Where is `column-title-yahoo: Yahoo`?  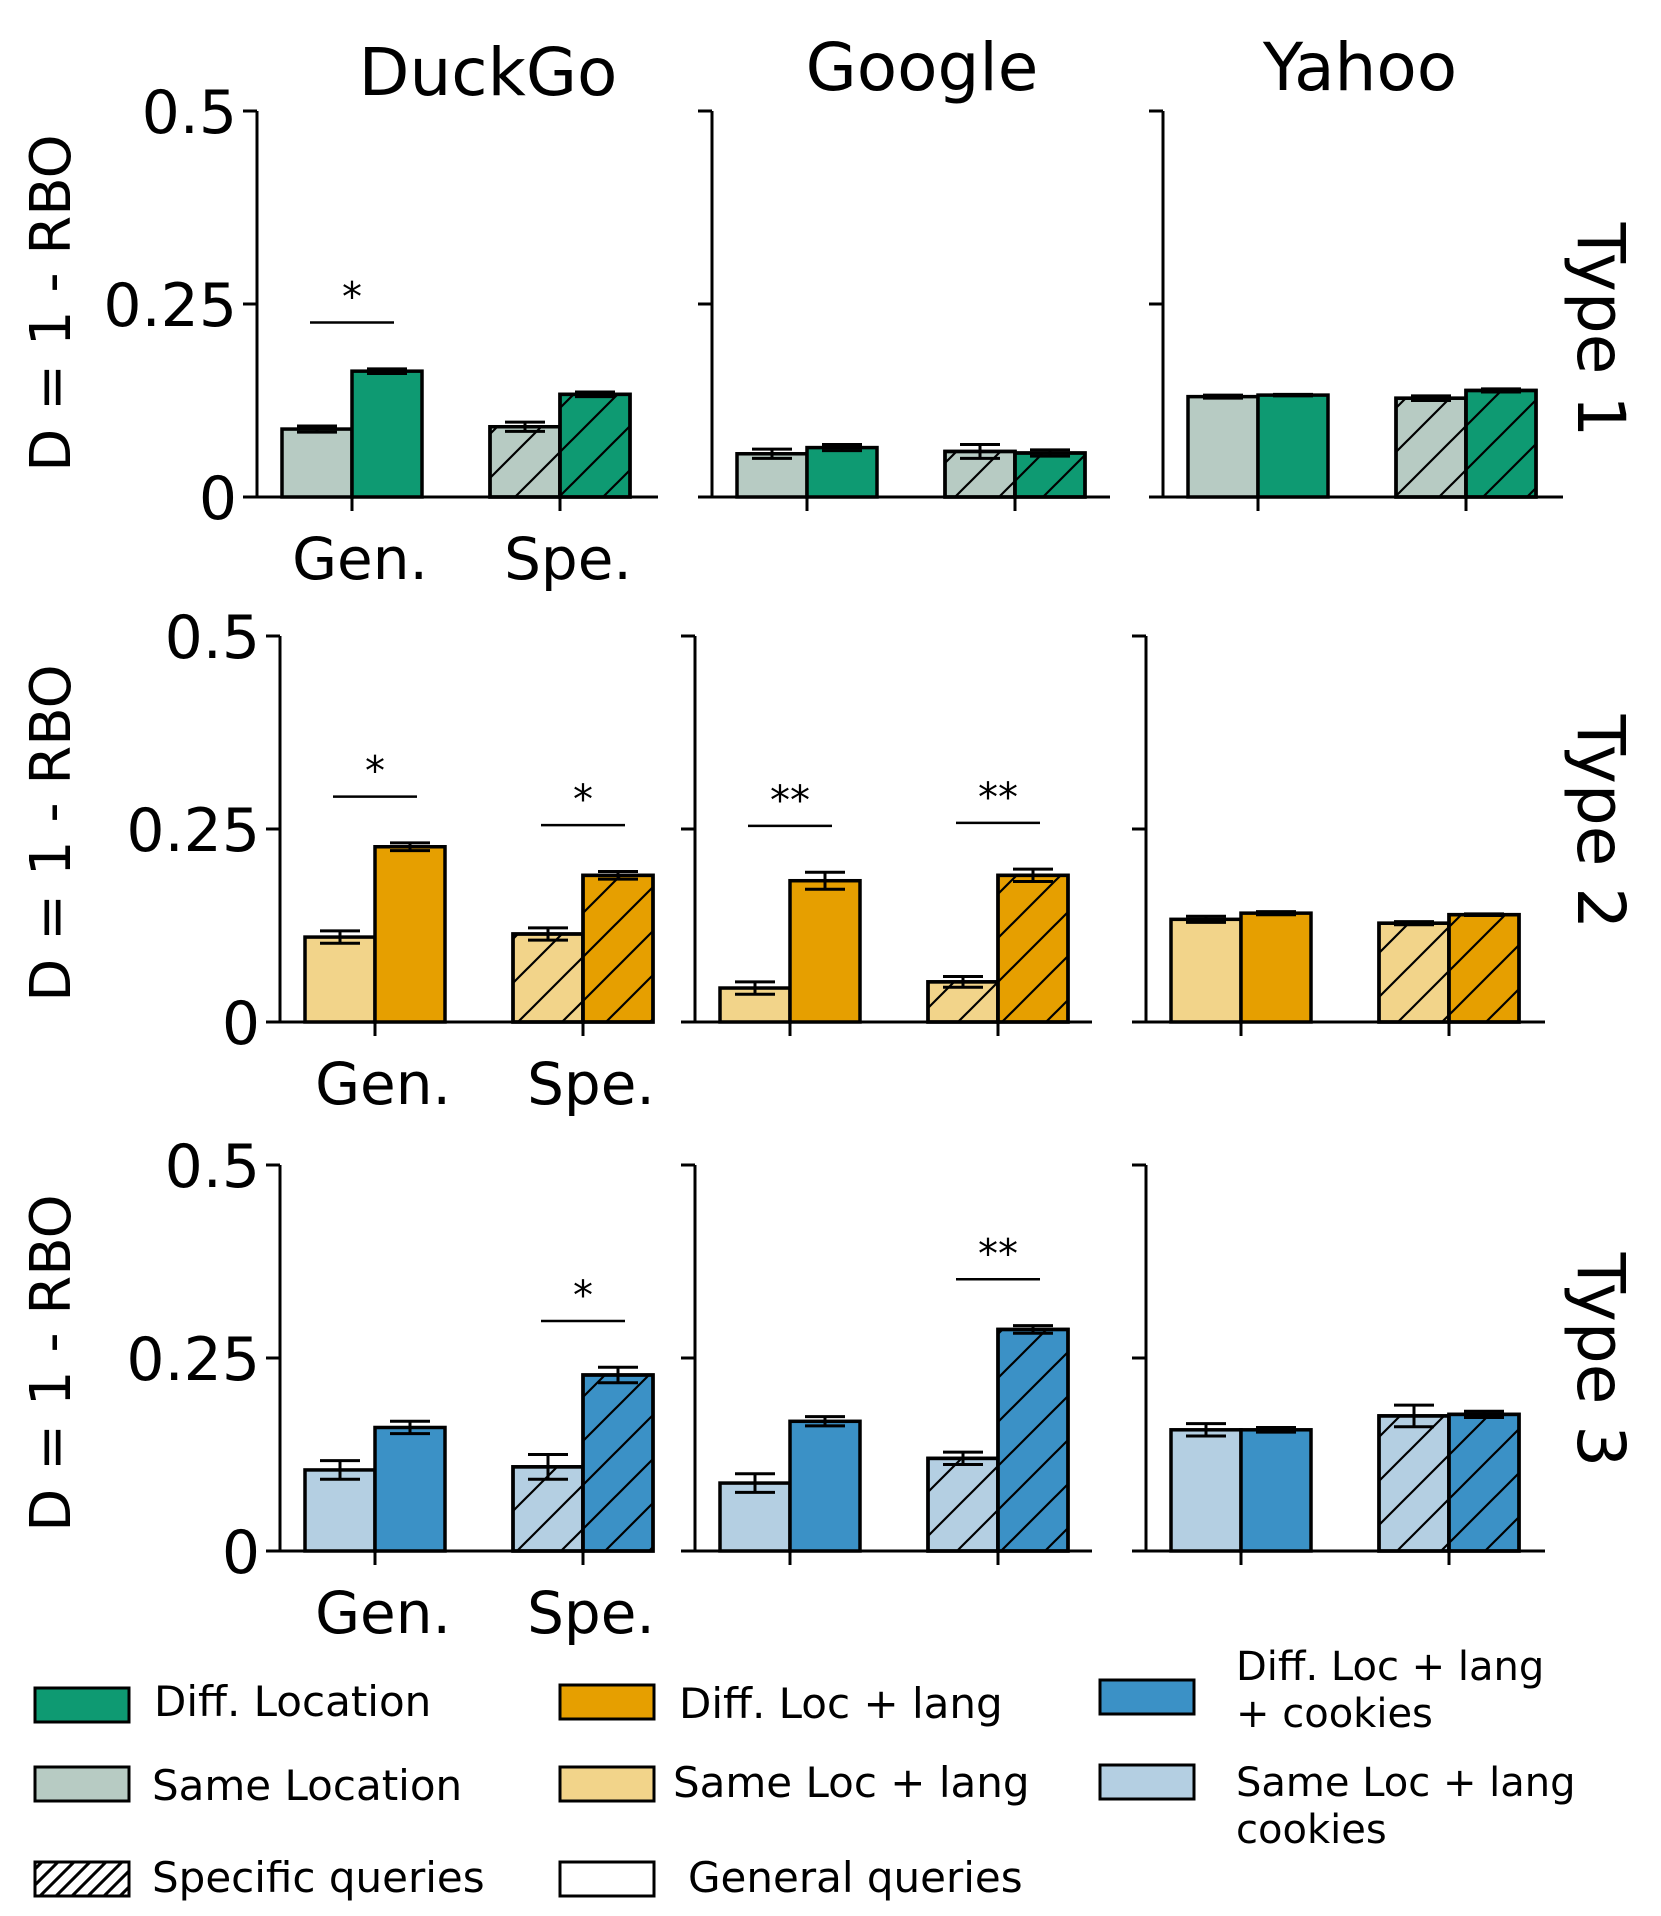
column-title-yahoo: Yahoo is located at coordinates (1359, 67).